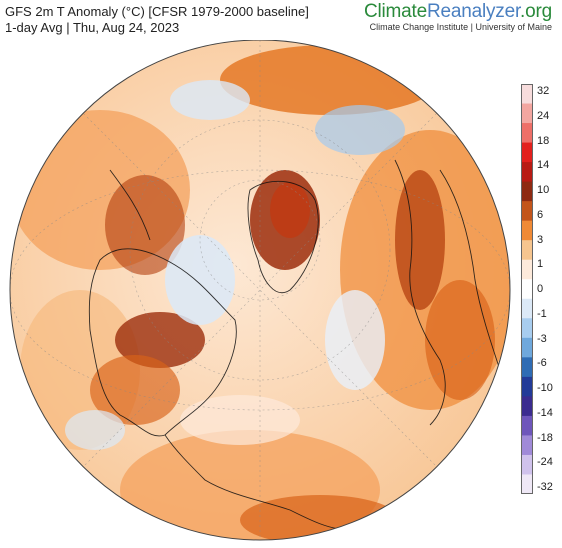 This screenshot has height=548, width=562. What do you see at coordinates (543, 190) in the screenshot?
I see `legend-label: 10` at bounding box center [543, 190].